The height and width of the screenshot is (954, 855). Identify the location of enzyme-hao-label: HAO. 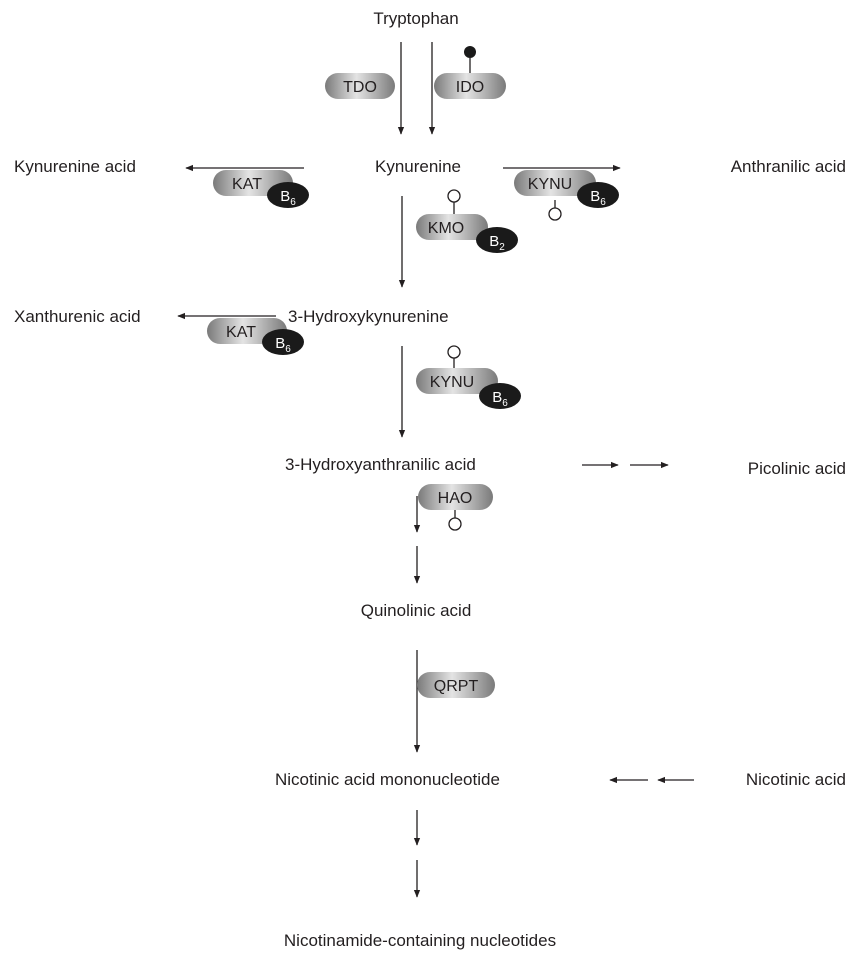
(455, 498).